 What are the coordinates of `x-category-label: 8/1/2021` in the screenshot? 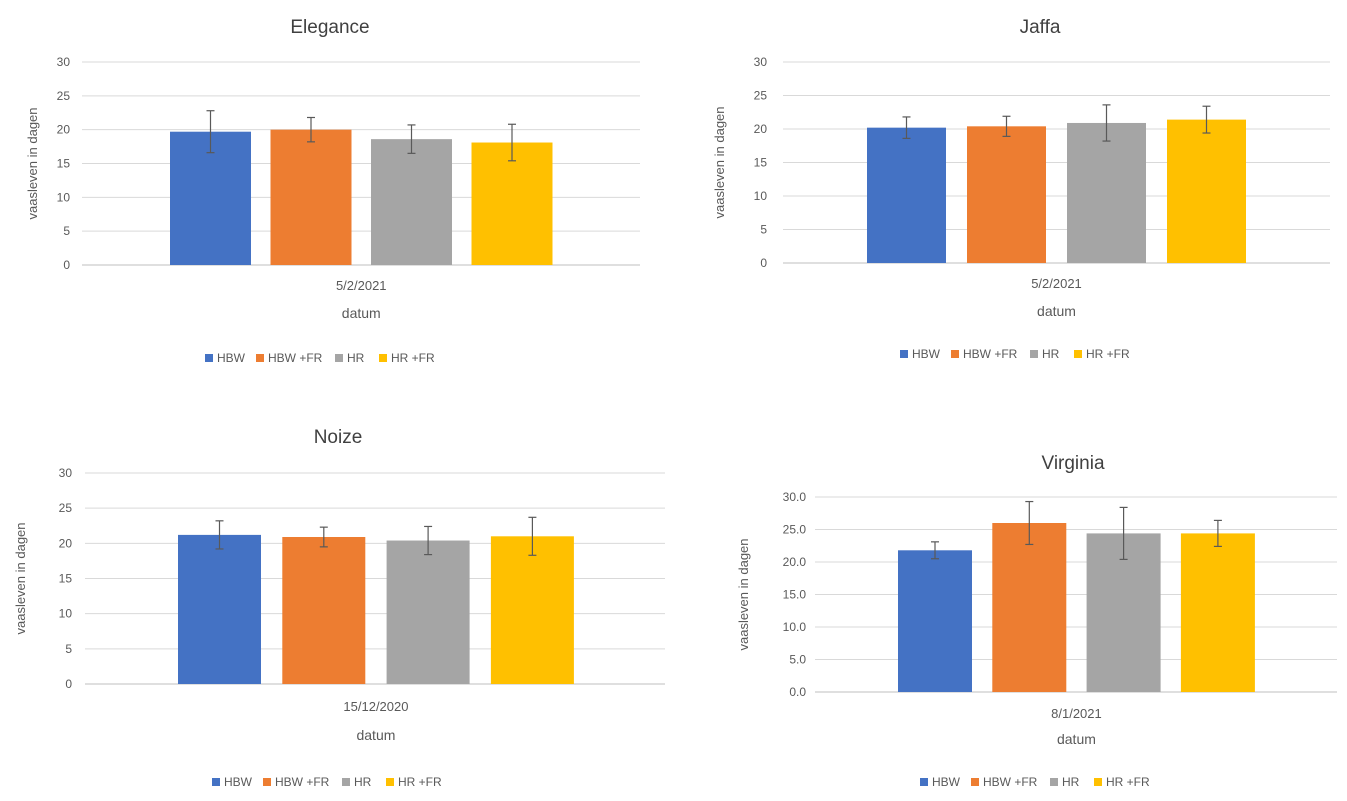 It's located at (1076, 713).